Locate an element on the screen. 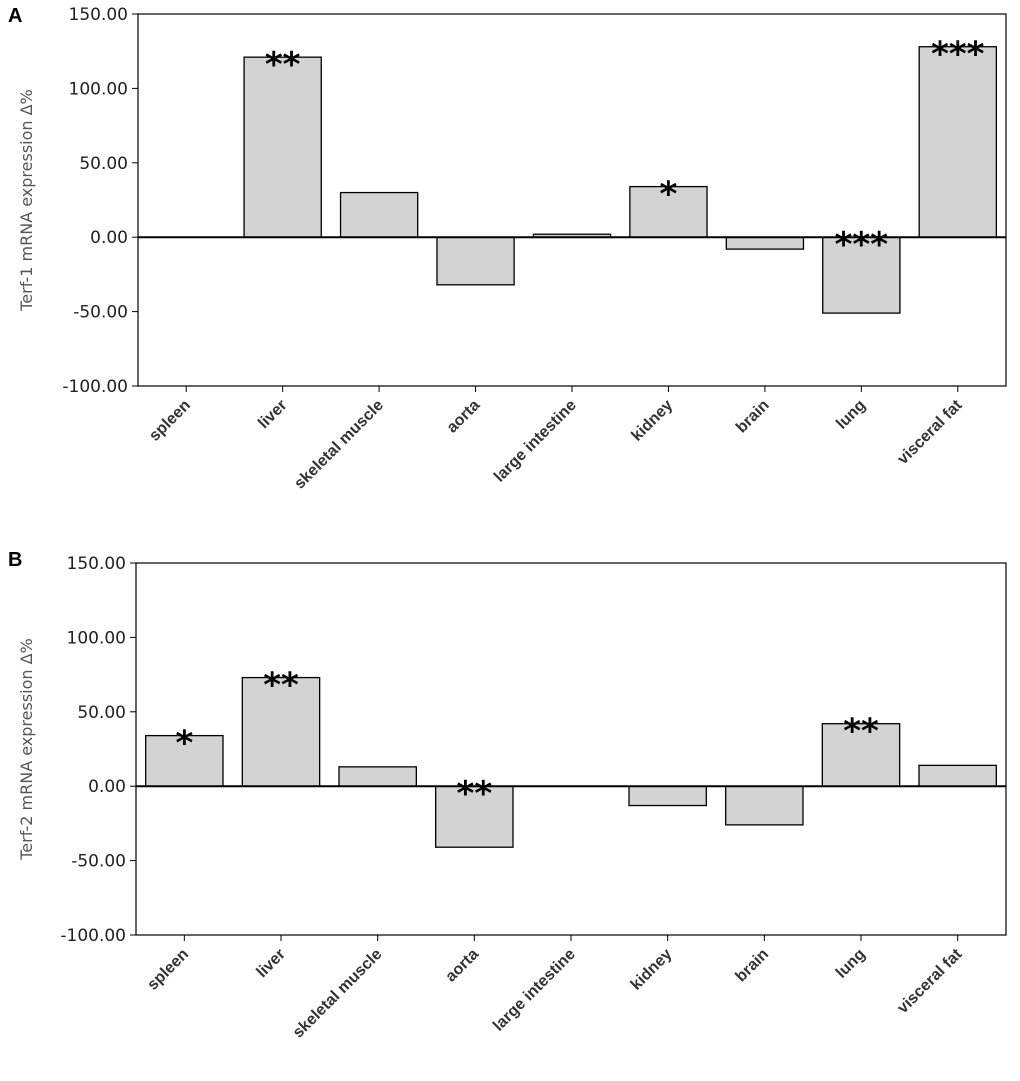 The height and width of the screenshot is (1081, 1020). panel-label: B is located at coordinates (15, 560).